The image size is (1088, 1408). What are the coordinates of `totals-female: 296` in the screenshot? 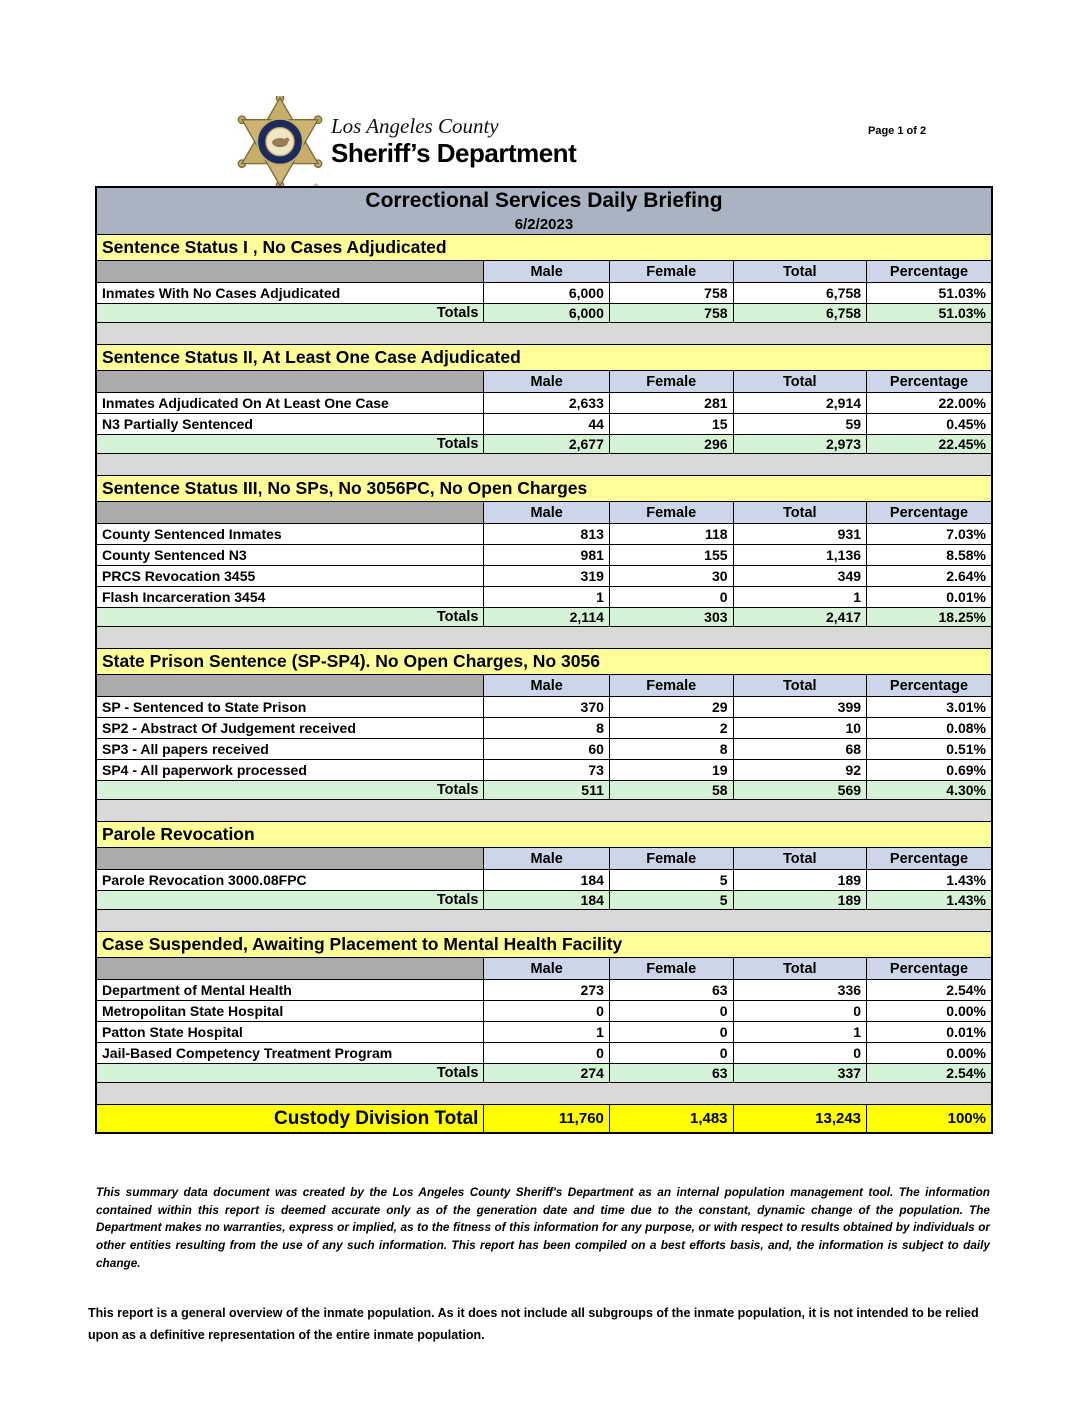 It's located at (671, 444).